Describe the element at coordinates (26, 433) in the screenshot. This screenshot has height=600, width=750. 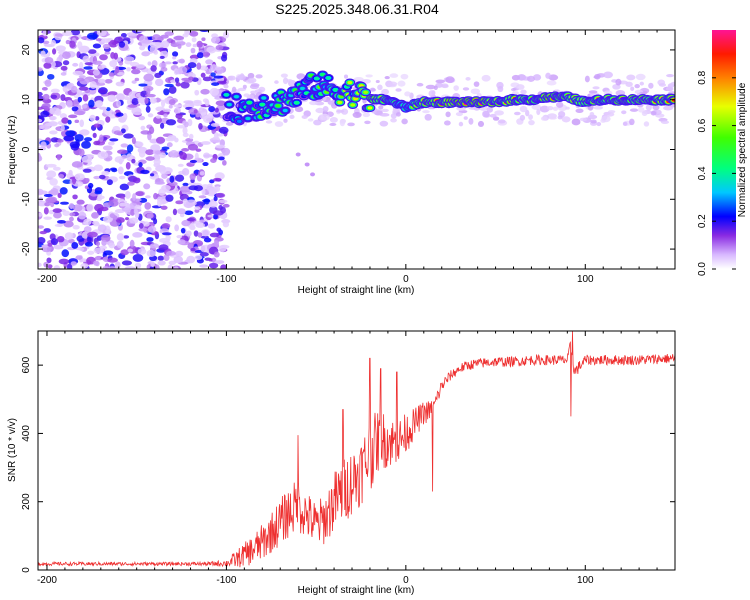
I see `snr-ytick-label: 400` at that location.